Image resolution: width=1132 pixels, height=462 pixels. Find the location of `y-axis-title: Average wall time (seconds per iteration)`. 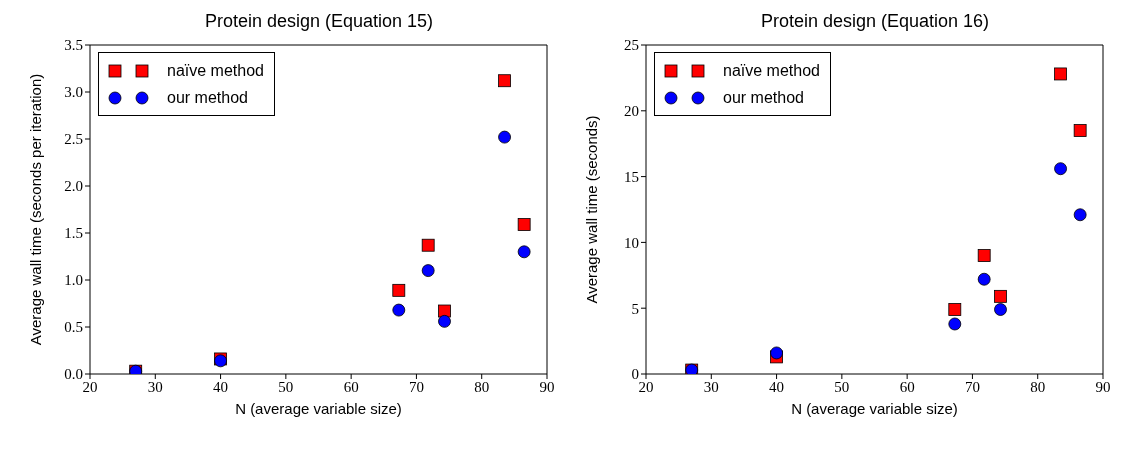

y-axis-title: Average wall time (seconds per iteration) is located at coordinates (36, 209).